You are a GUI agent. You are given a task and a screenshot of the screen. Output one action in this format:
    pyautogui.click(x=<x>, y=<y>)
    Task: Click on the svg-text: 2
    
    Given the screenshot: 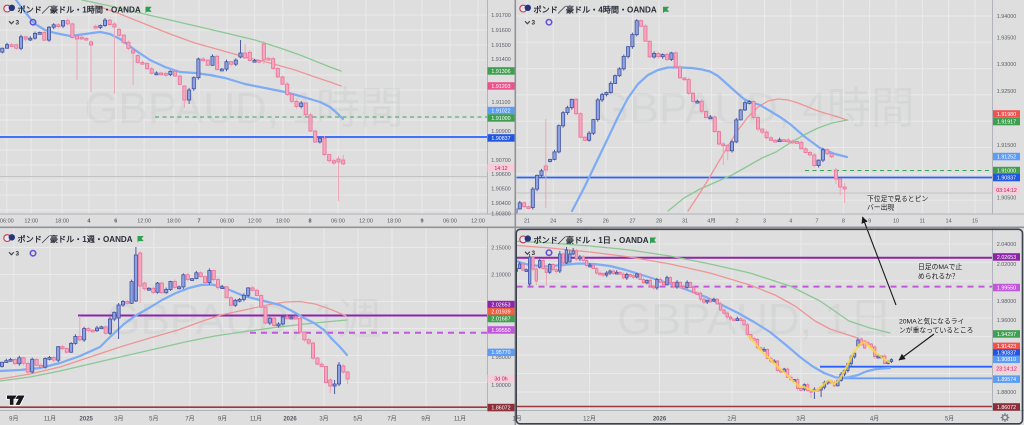 What is the action you would take?
    pyautogui.click(x=736, y=222)
    